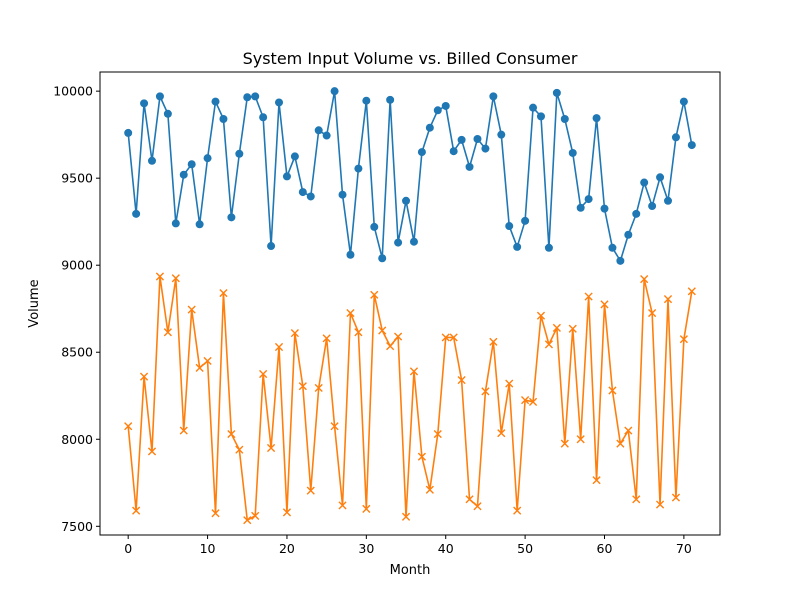  What do you see at coordinates (684, 548) in the screenshot?
I see `x-tick-label: 70` at bounding box center [684, 548].